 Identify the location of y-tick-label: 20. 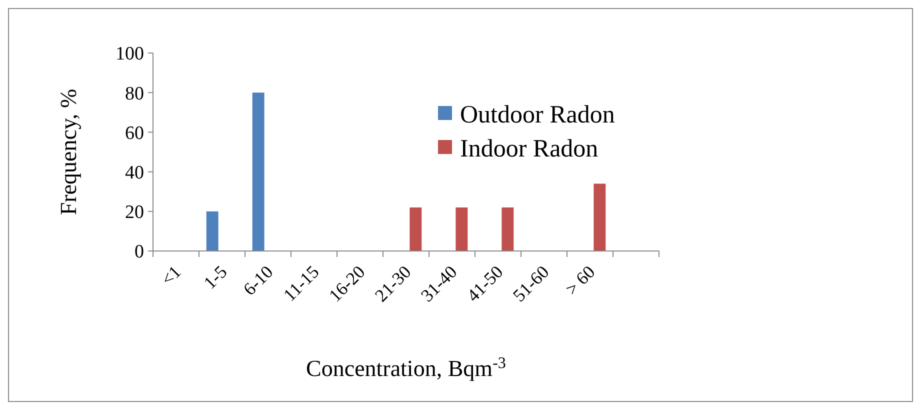
(134, 213).